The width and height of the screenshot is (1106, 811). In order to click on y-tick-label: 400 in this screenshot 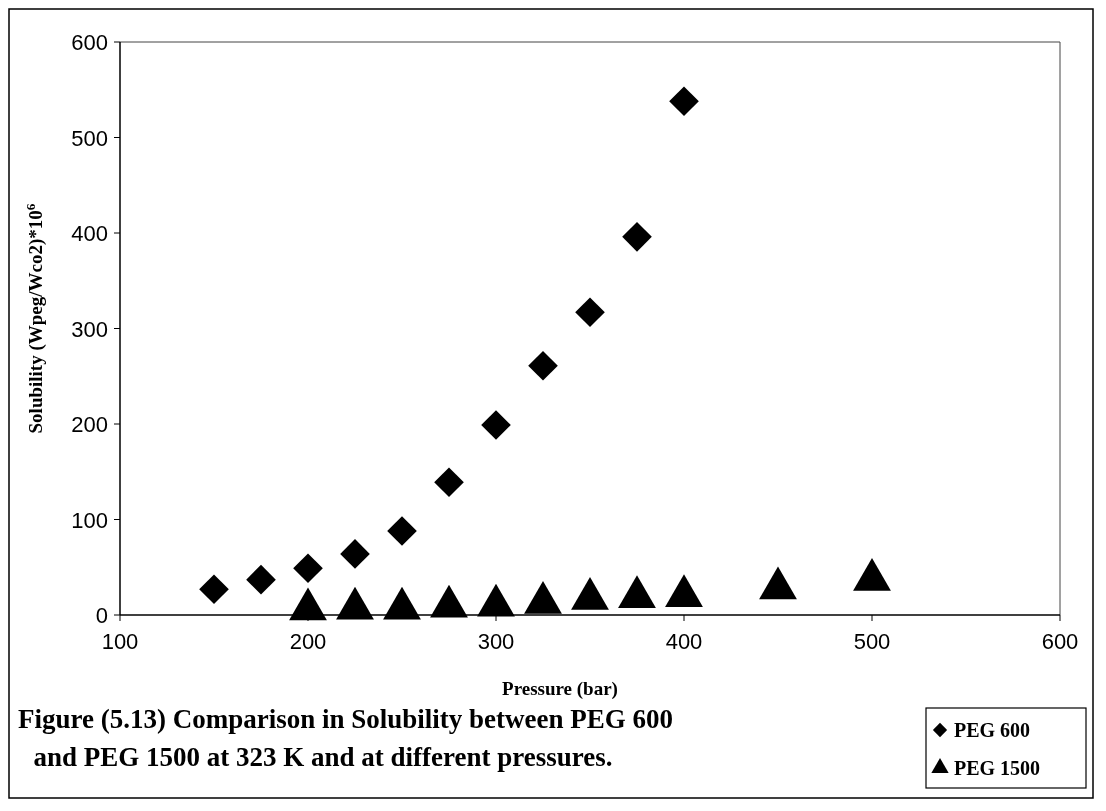, I will do `click(89, 233)`.